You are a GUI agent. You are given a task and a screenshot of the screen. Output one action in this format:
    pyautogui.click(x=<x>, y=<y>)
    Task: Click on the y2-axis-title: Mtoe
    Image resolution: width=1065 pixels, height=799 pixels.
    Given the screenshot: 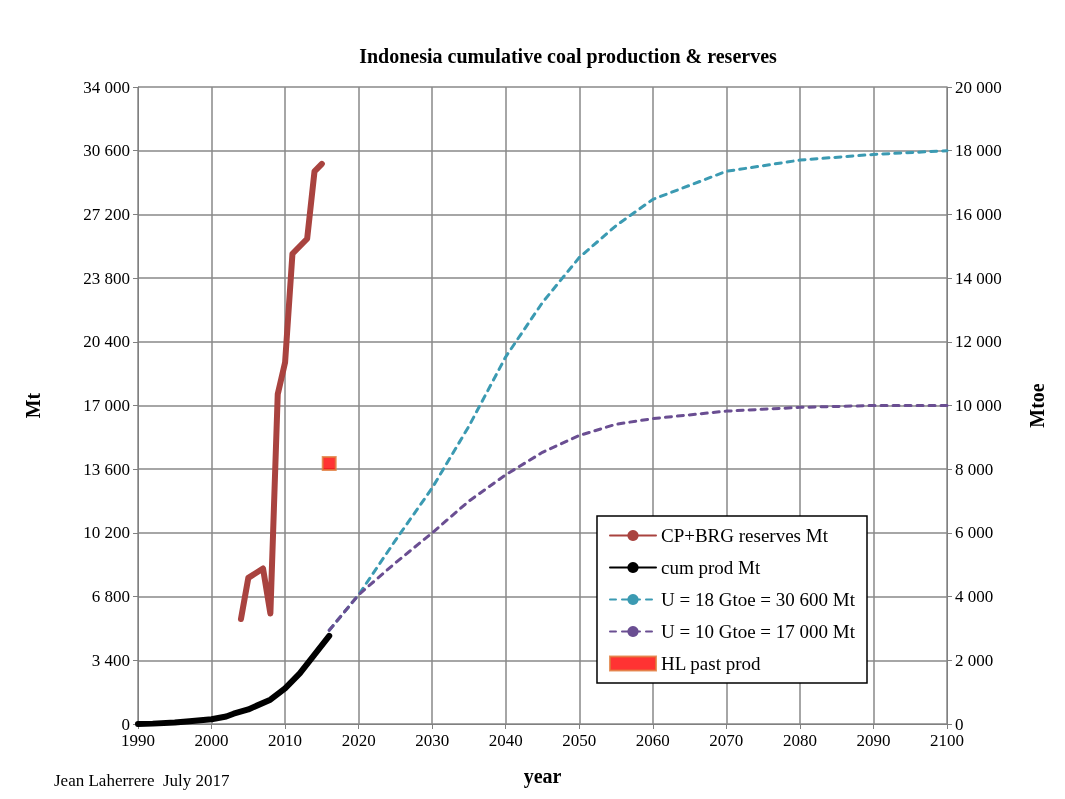 What is the action you would take?
    pyautogui.click(x=1037, y=405)
    